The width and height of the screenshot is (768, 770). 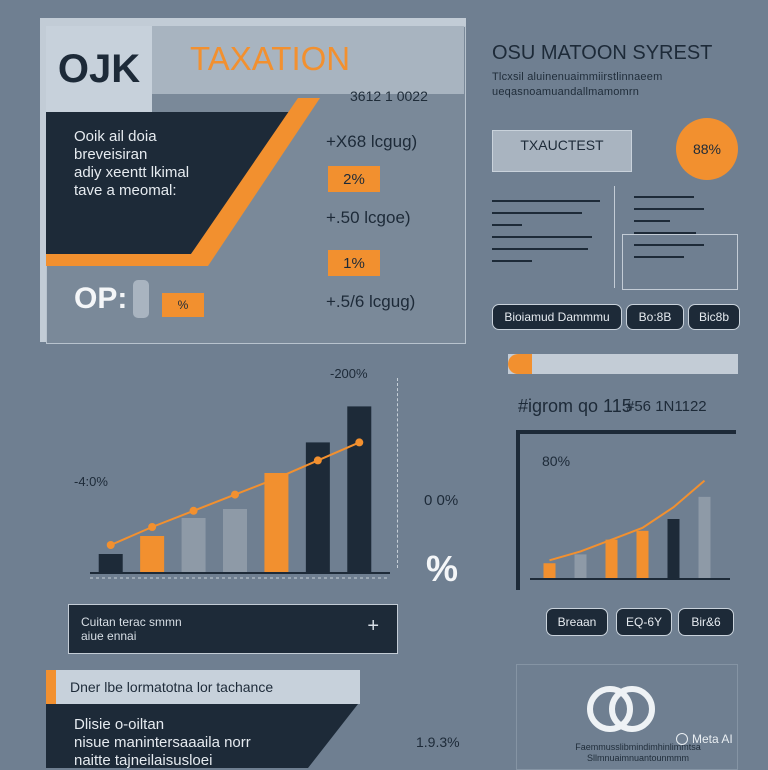 I want to click on eq6y-button: EQ-6Y, so click(x=644, y=622).